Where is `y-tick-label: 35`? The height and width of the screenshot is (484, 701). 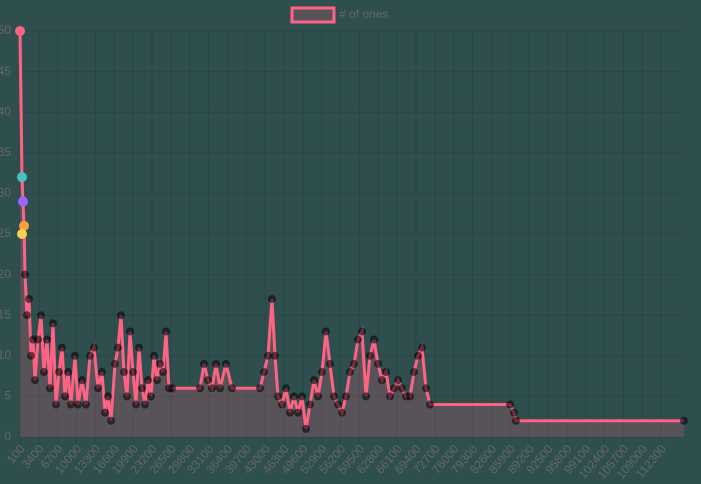 y-tick-label: 35 is located at coordinates (5, 152).